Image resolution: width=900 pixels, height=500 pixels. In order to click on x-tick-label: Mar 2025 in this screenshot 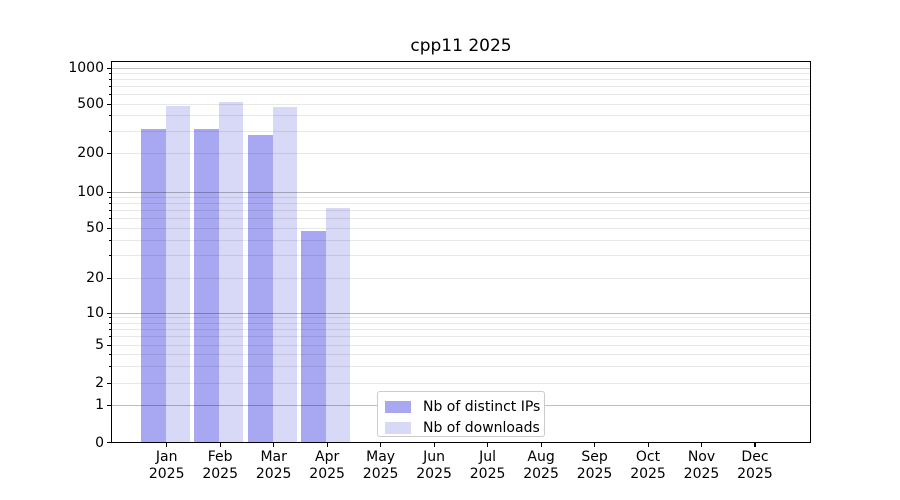, I will do `click(273, 465)`.